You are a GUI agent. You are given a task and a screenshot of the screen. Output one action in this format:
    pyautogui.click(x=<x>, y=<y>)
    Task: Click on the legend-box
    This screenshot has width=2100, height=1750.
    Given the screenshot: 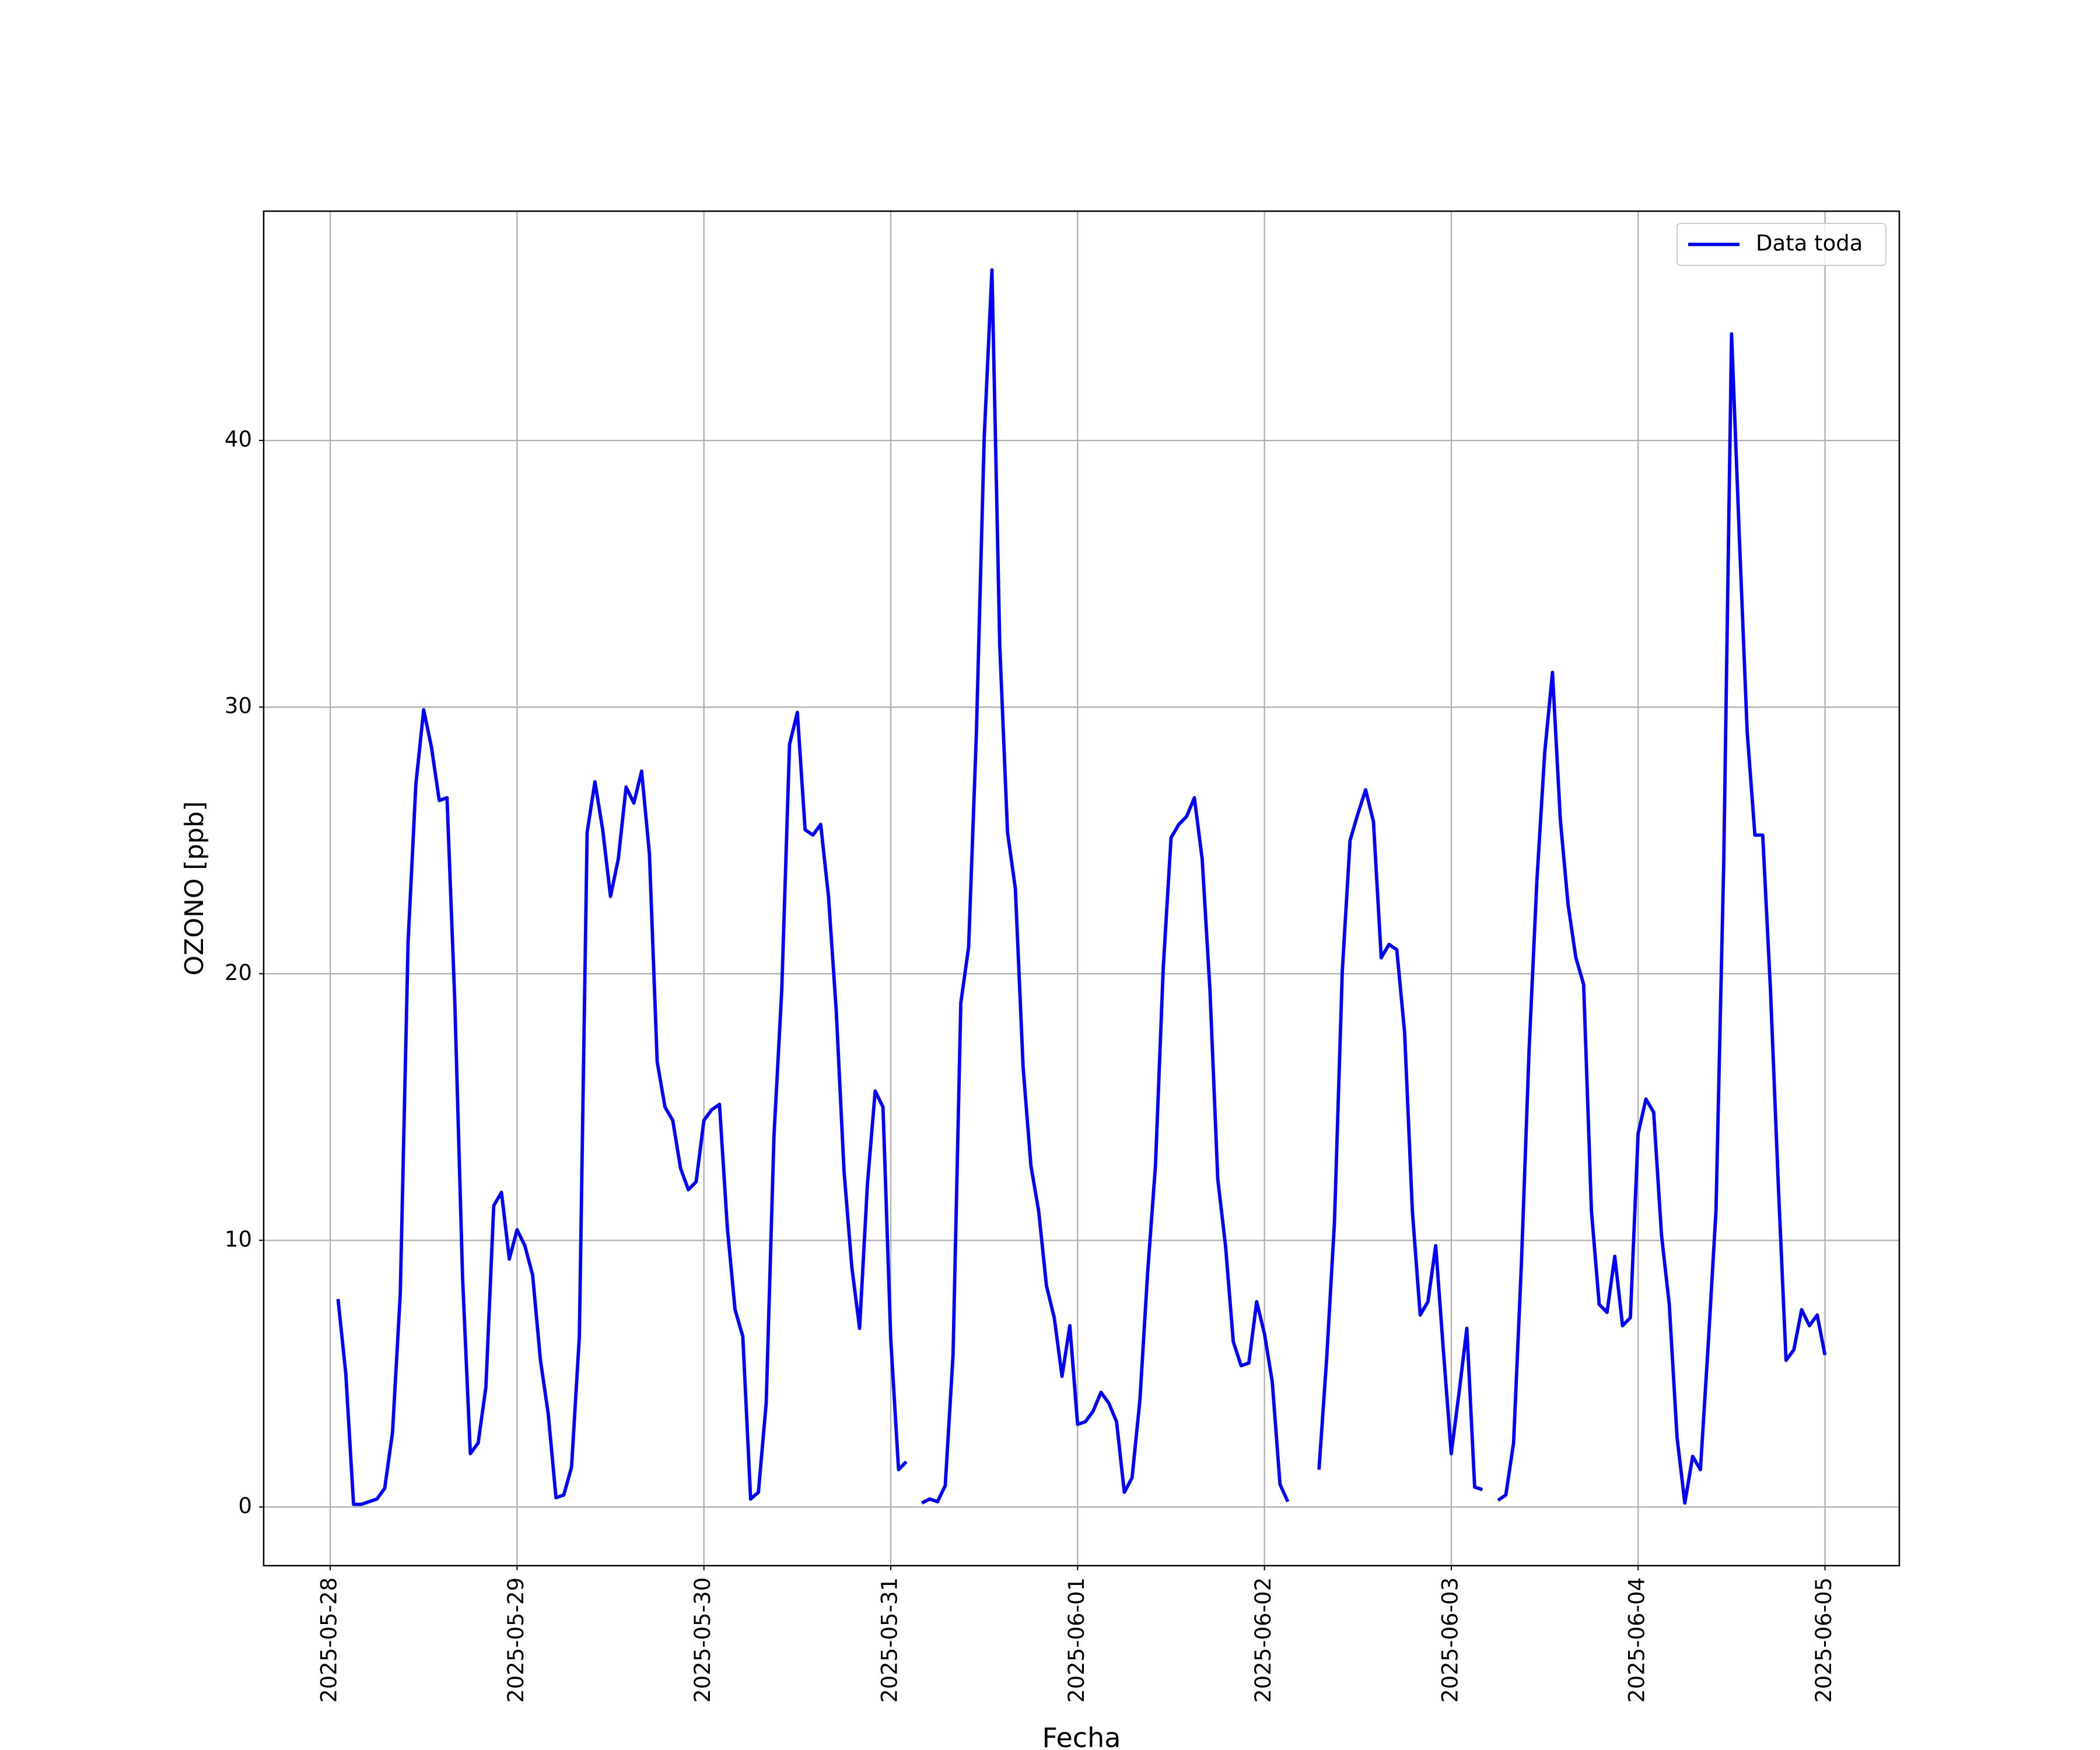 What is the action you would take?
    pyautogui.click(x=1781, y=244)
    